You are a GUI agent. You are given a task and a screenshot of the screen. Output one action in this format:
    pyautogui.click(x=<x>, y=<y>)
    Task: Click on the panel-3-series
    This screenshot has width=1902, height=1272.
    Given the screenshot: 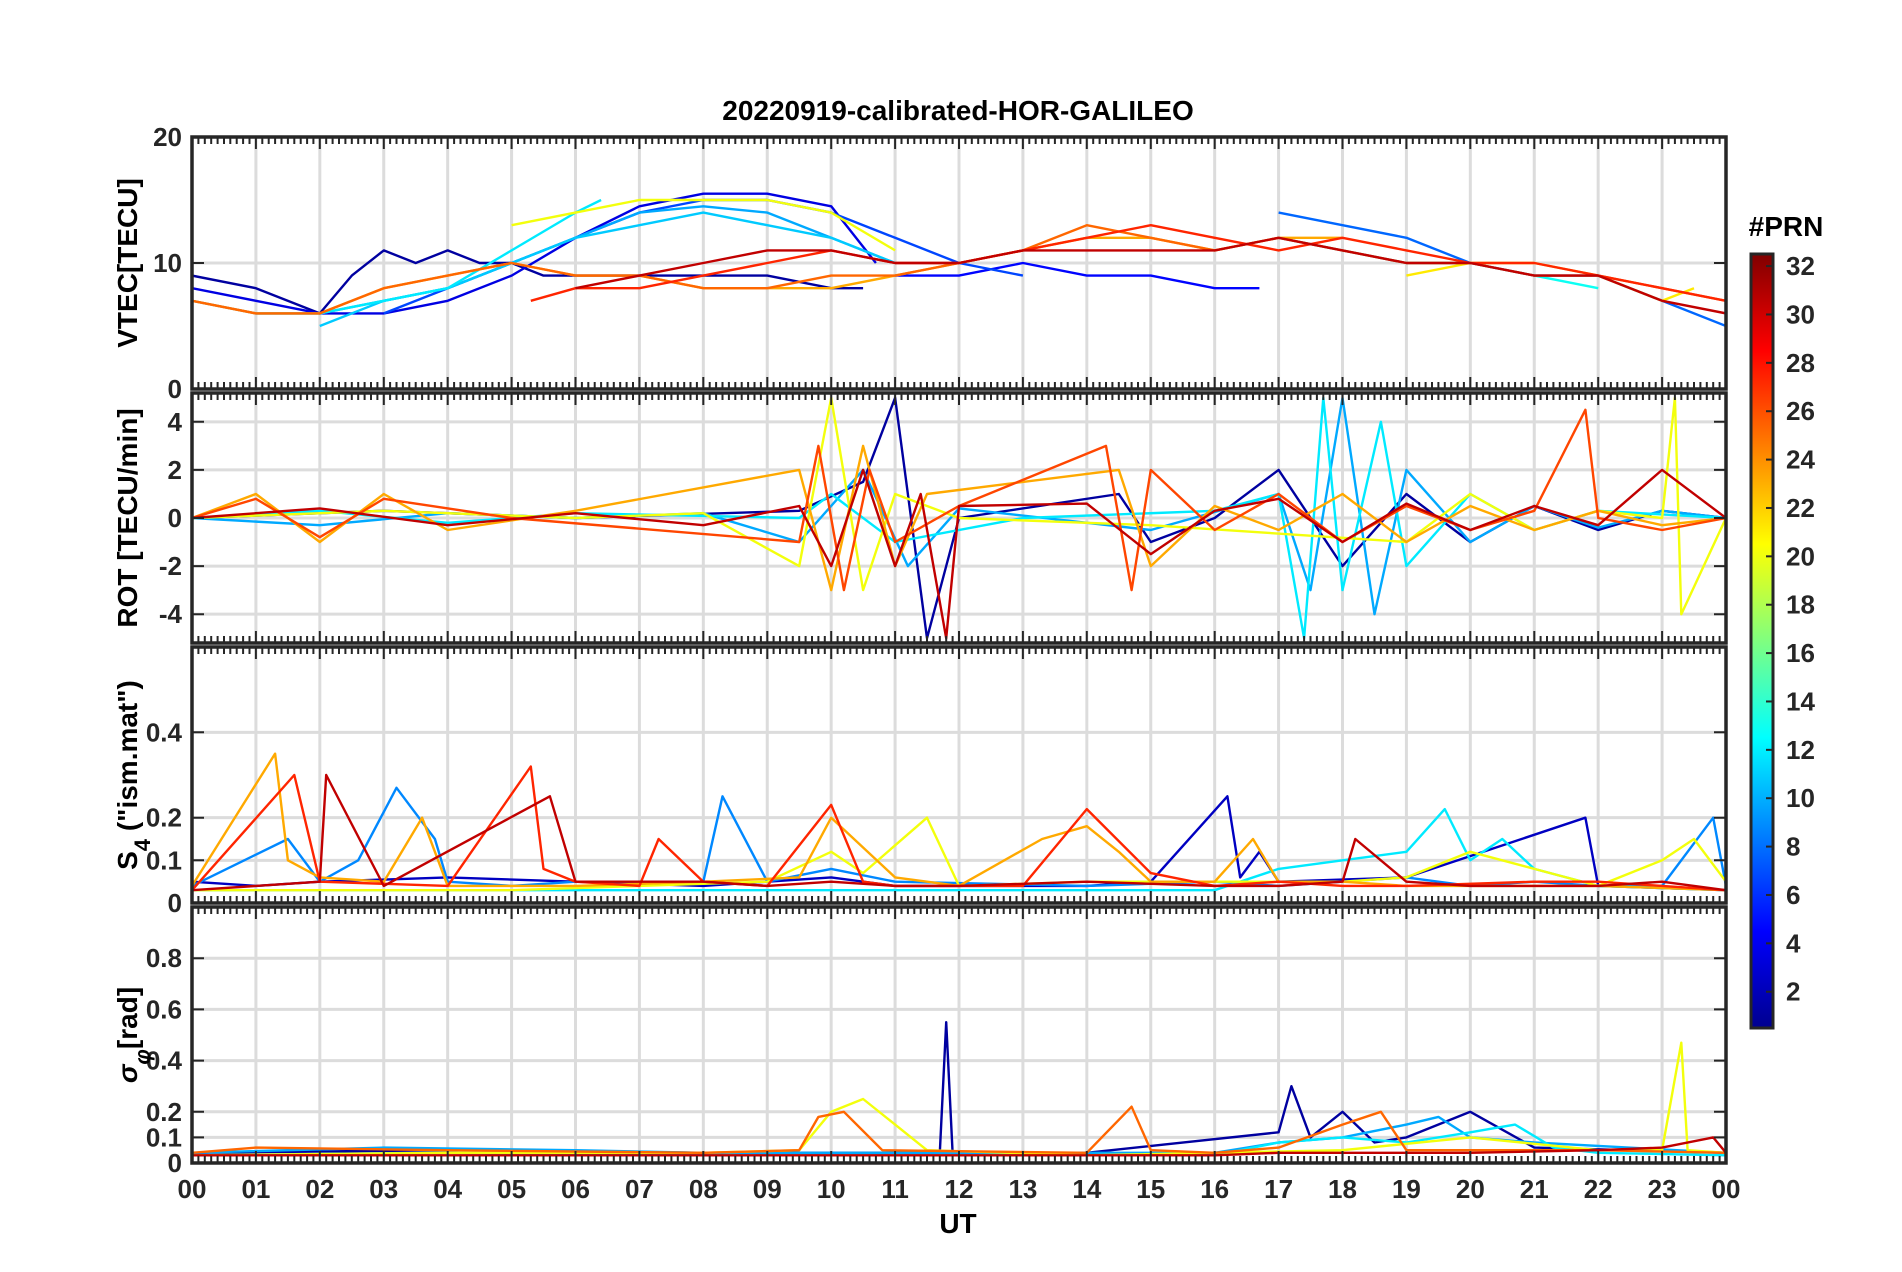 What is the action you would take?
    pyautogui.click(x=959, y=822)
    